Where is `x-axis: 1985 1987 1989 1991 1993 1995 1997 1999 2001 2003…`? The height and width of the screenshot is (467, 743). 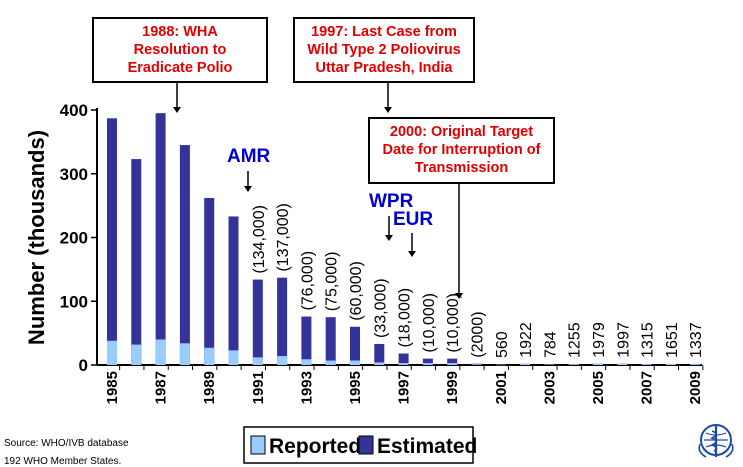 x-axis: 1985 1987 1989 1991 1993 1995 1997 1999 2001 2003… is located at coordinates (400, 384).